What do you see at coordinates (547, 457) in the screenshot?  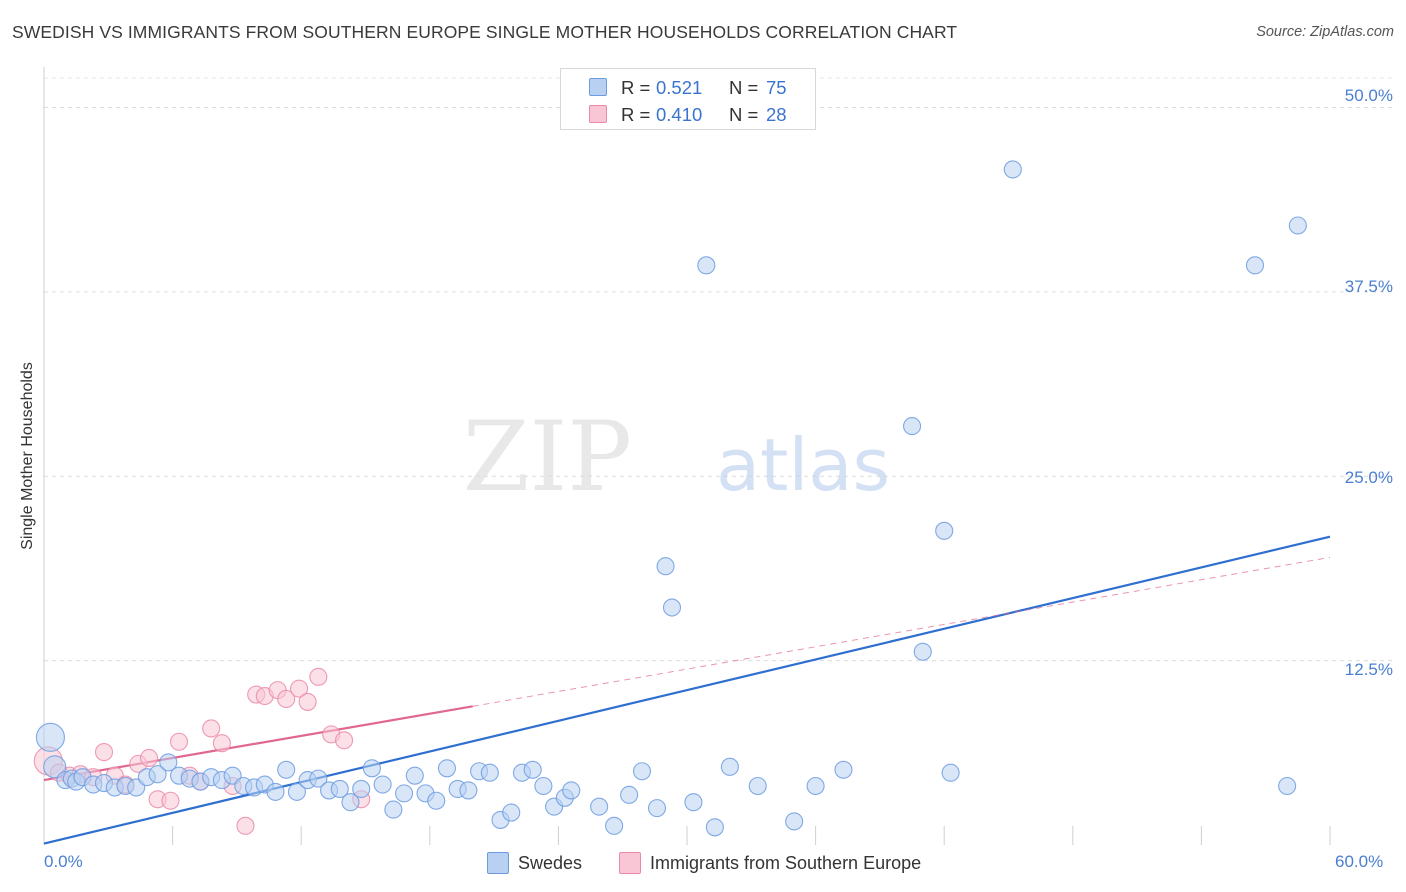 I see `watermark-zip: ZIP` at bounding box center [547, 457].